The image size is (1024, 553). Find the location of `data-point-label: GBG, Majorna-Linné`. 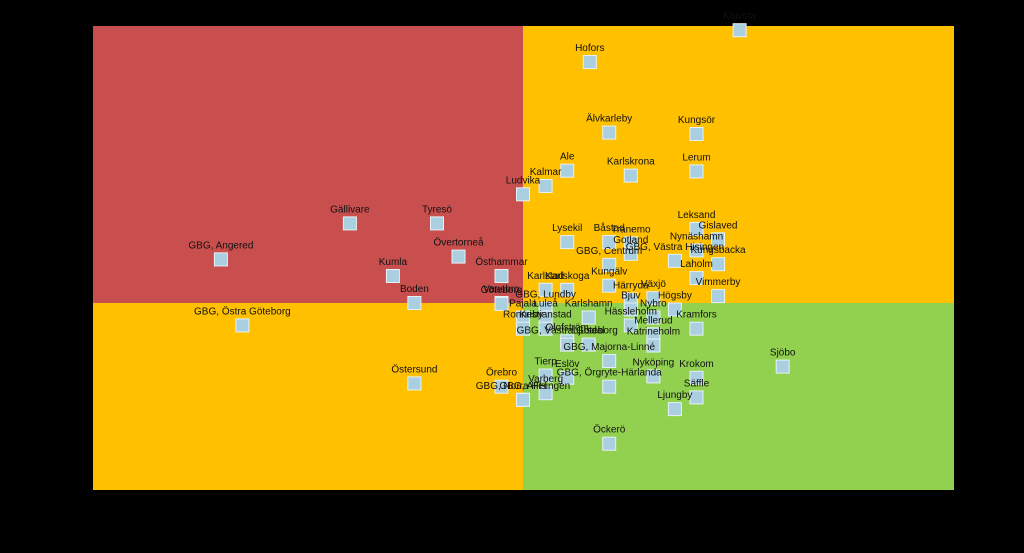

data-point-label: GBG, Majorna-Linné is located at coordinates (609, 347).